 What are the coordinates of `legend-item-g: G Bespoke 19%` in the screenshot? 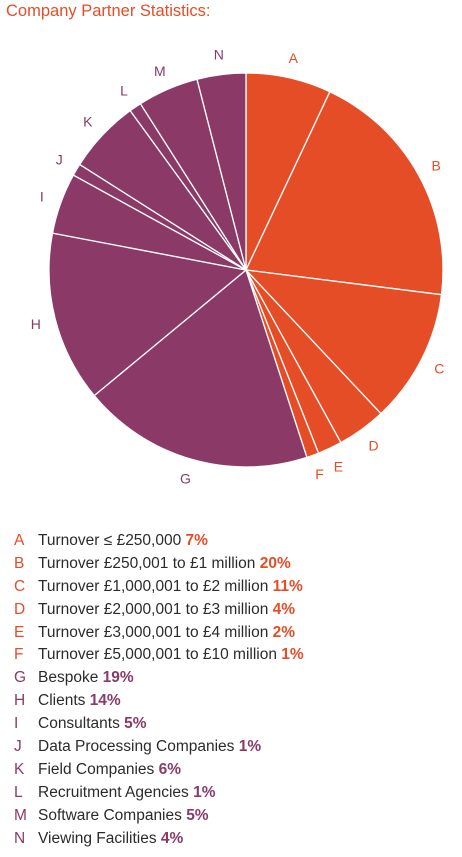 It's located at (234, 678).